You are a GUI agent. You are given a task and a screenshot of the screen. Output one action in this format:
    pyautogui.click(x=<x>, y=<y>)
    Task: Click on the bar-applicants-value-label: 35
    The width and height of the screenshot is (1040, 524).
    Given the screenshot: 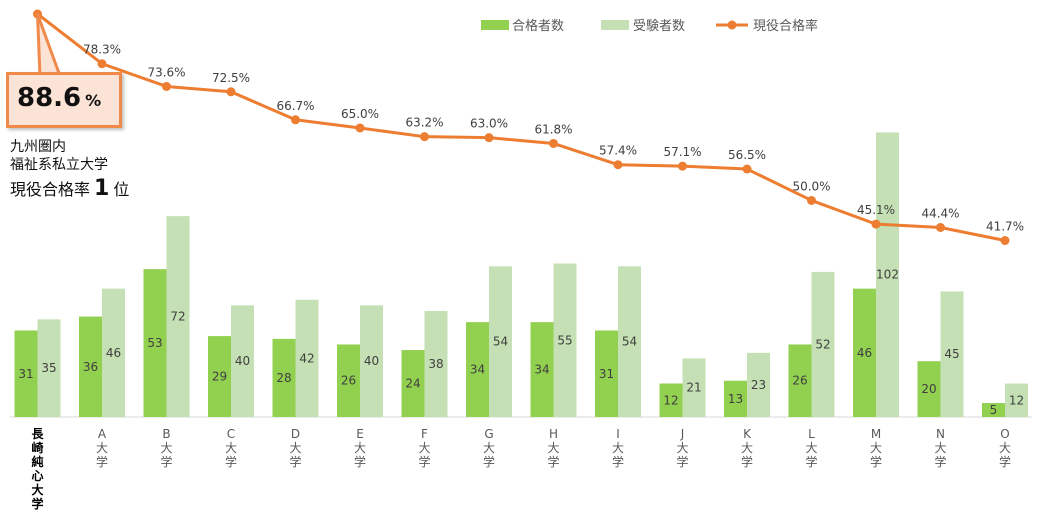 What is the action you would take?
    pyautogui.click(x=48, y=368)
    